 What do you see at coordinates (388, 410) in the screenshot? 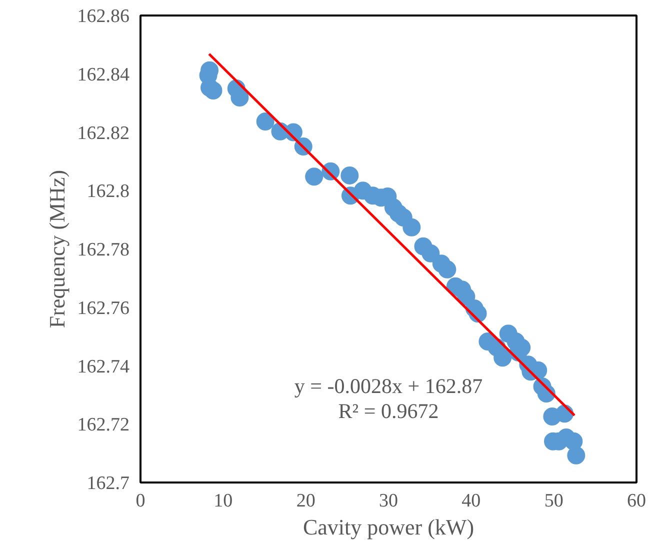
I see `annotation: R² = 0.9672` at bounding box center [388, 410].